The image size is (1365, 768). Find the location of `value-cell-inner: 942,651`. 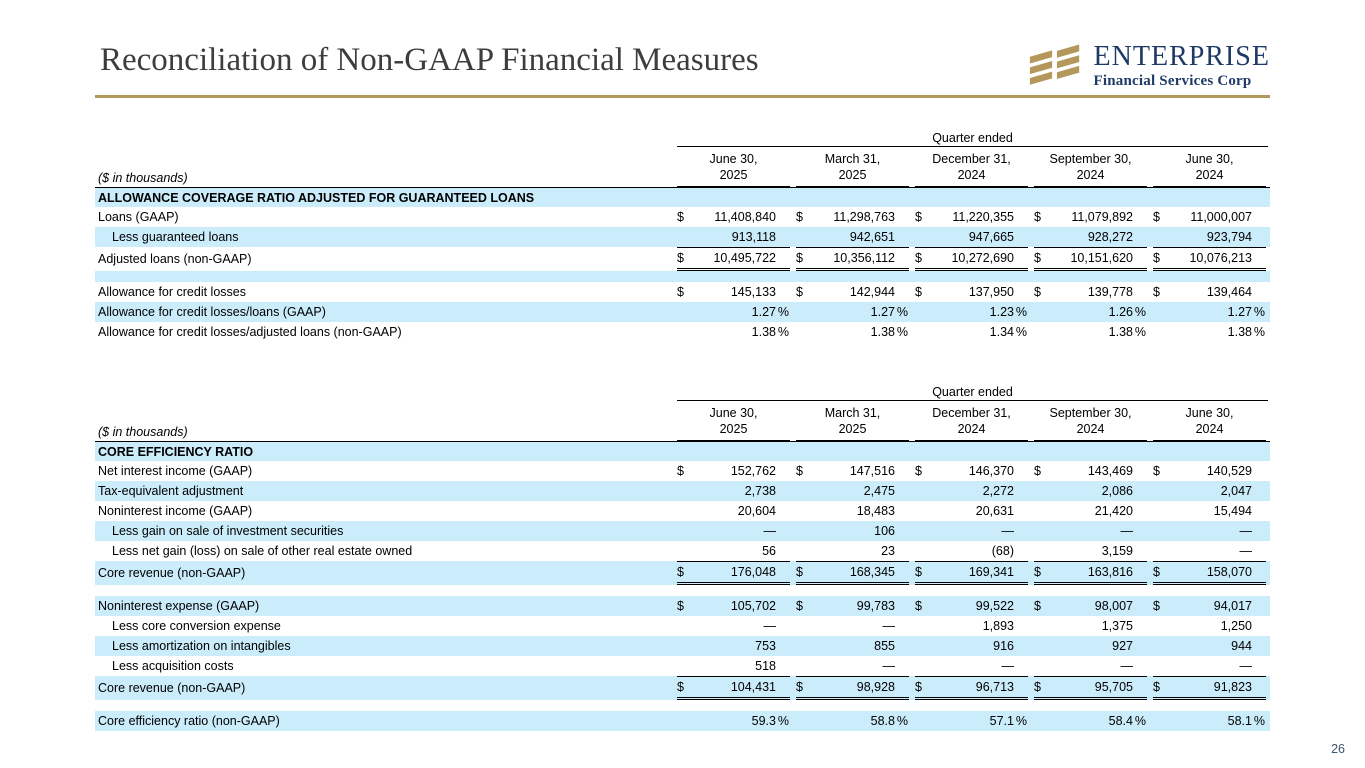

value-cell-inner: 942,651 is located at coordinates (852, 237).